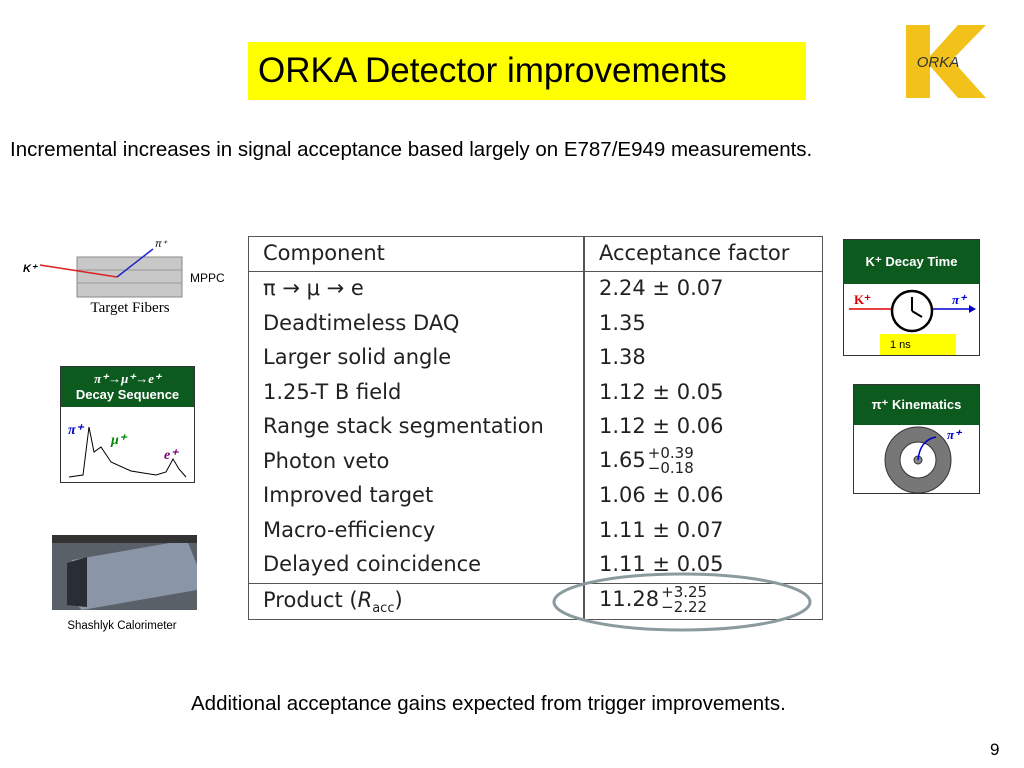 This screenshot has height=768, width=1024. What do you see at coordinates (361, 322) in the screenshot?
I see `component-cell: Deadtimeless DAQ` at bounding box center [361, 322].